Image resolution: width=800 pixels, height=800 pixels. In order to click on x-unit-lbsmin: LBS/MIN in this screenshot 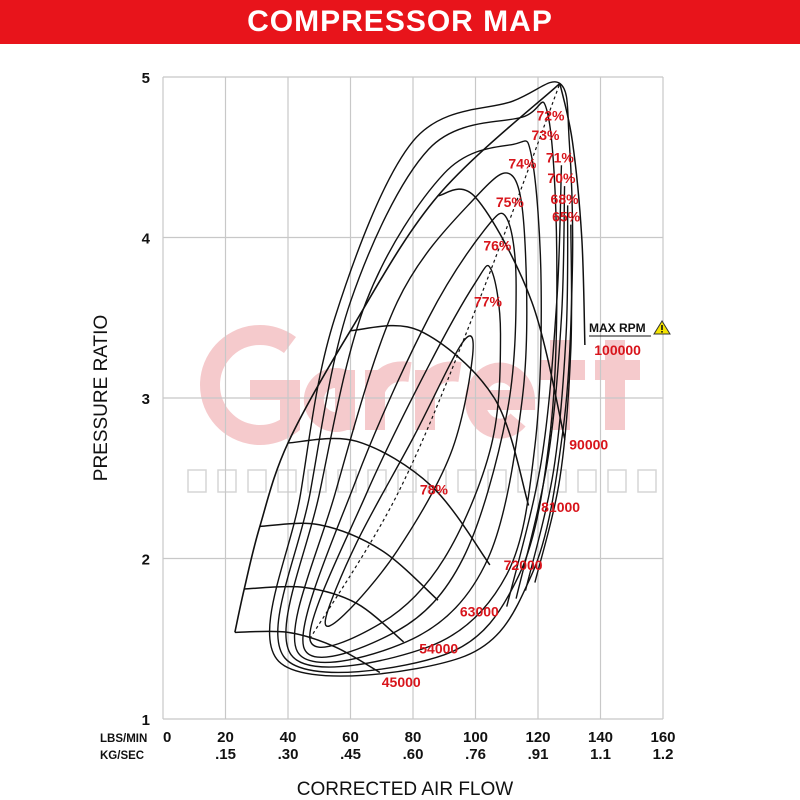, I will do `click(123, 739)`.